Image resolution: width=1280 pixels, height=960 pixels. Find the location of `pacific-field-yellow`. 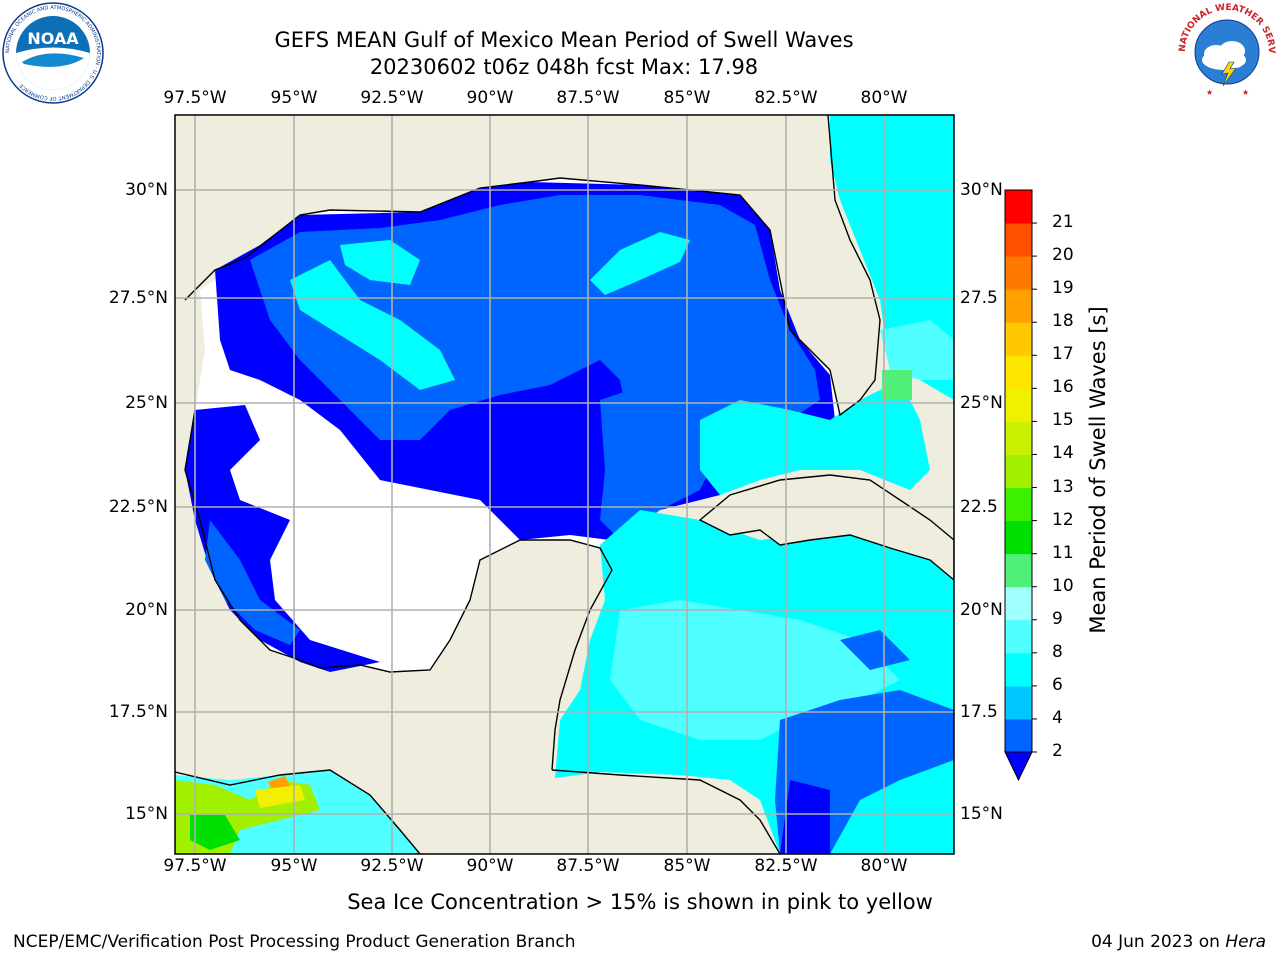

pacific-field-yellow is located at coordinates (280, 796).